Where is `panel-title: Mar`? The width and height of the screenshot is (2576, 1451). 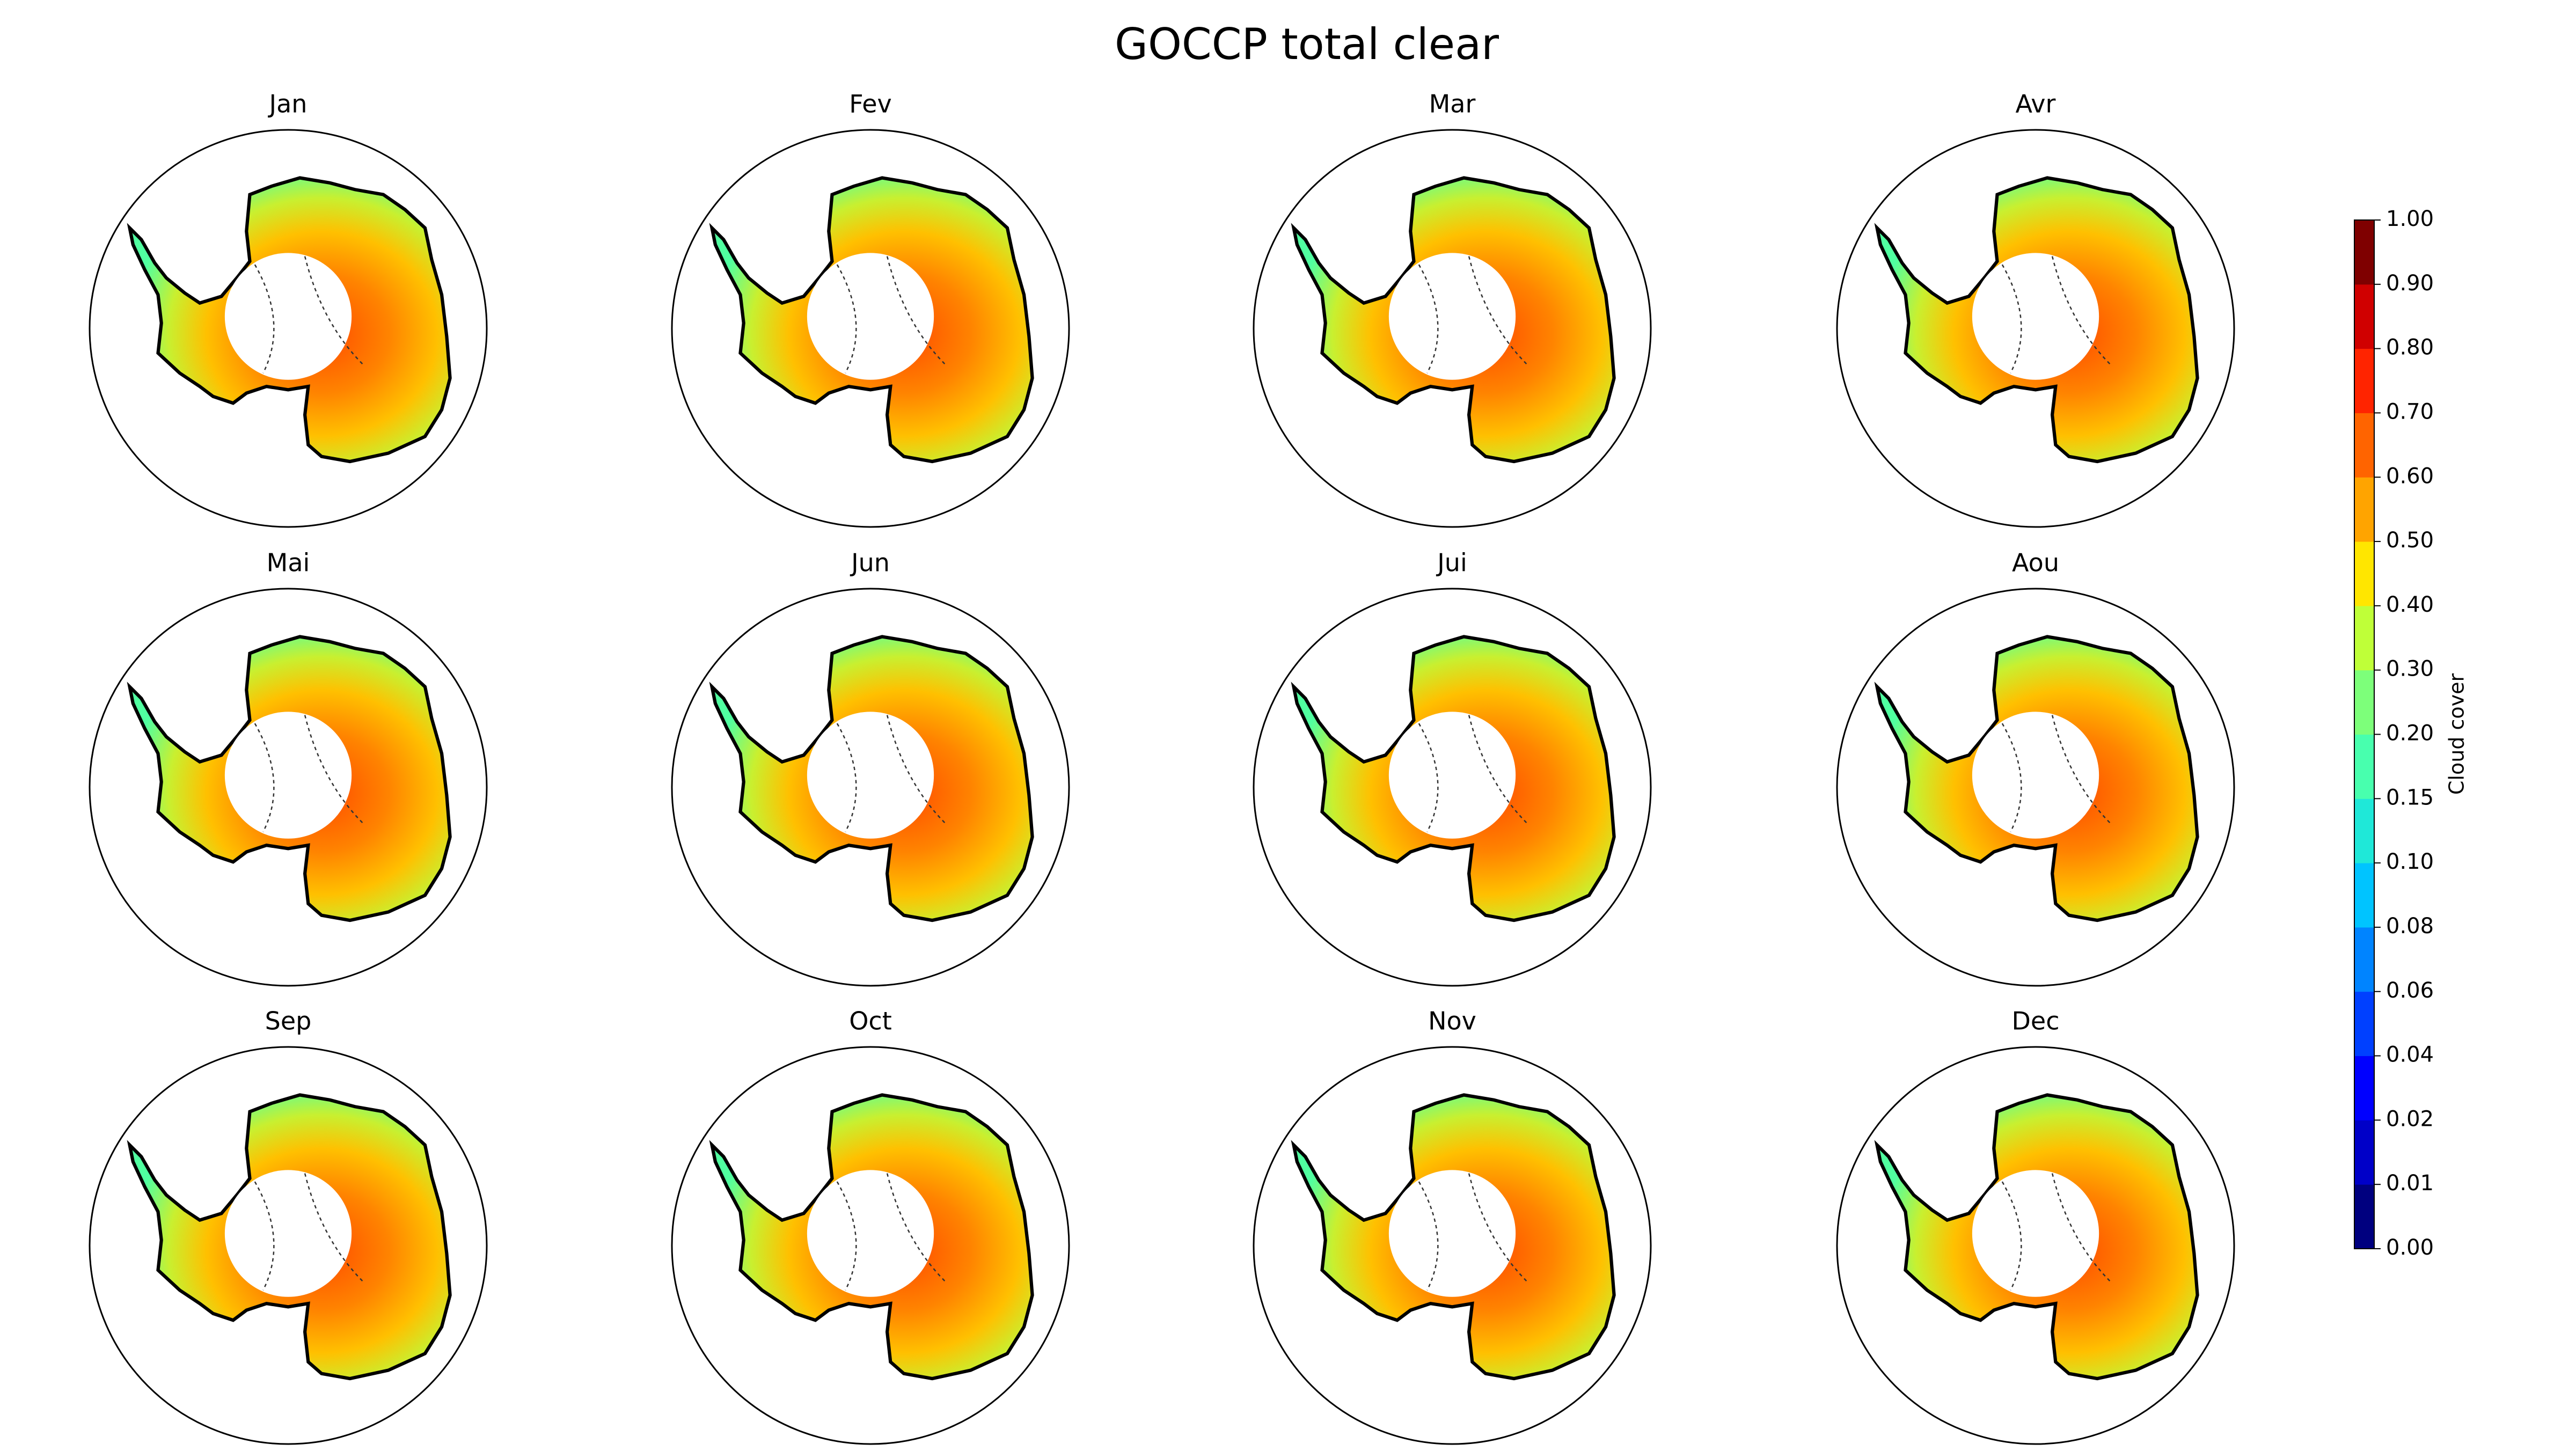 panel-title: Mar is located at coordinates (1452, 105).